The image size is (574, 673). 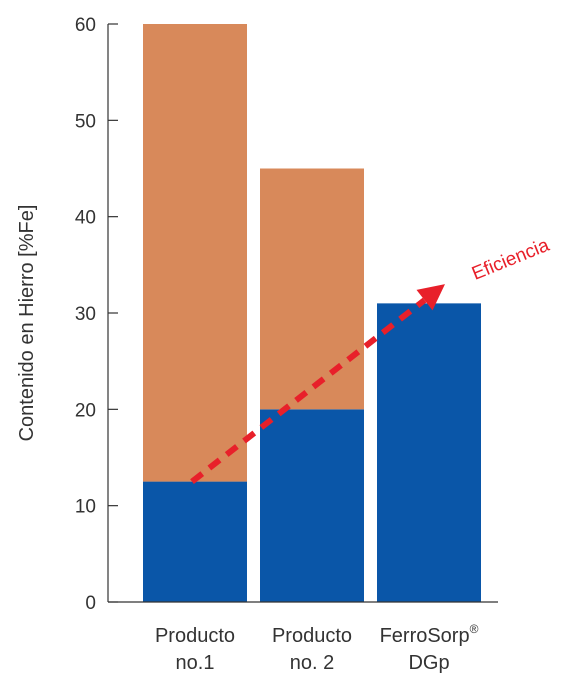 I want to click on y-tick-label: 10, so click(x=85, y=507).